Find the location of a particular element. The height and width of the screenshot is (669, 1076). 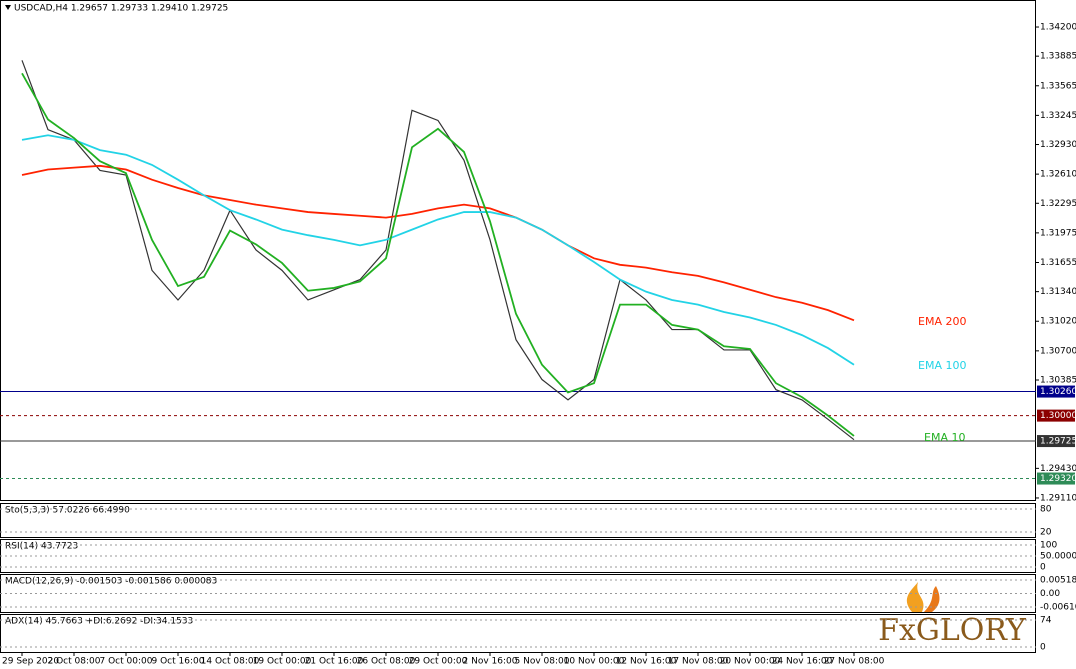

y-tick-label: 1.31655 is located at coordinates (1058, 263).